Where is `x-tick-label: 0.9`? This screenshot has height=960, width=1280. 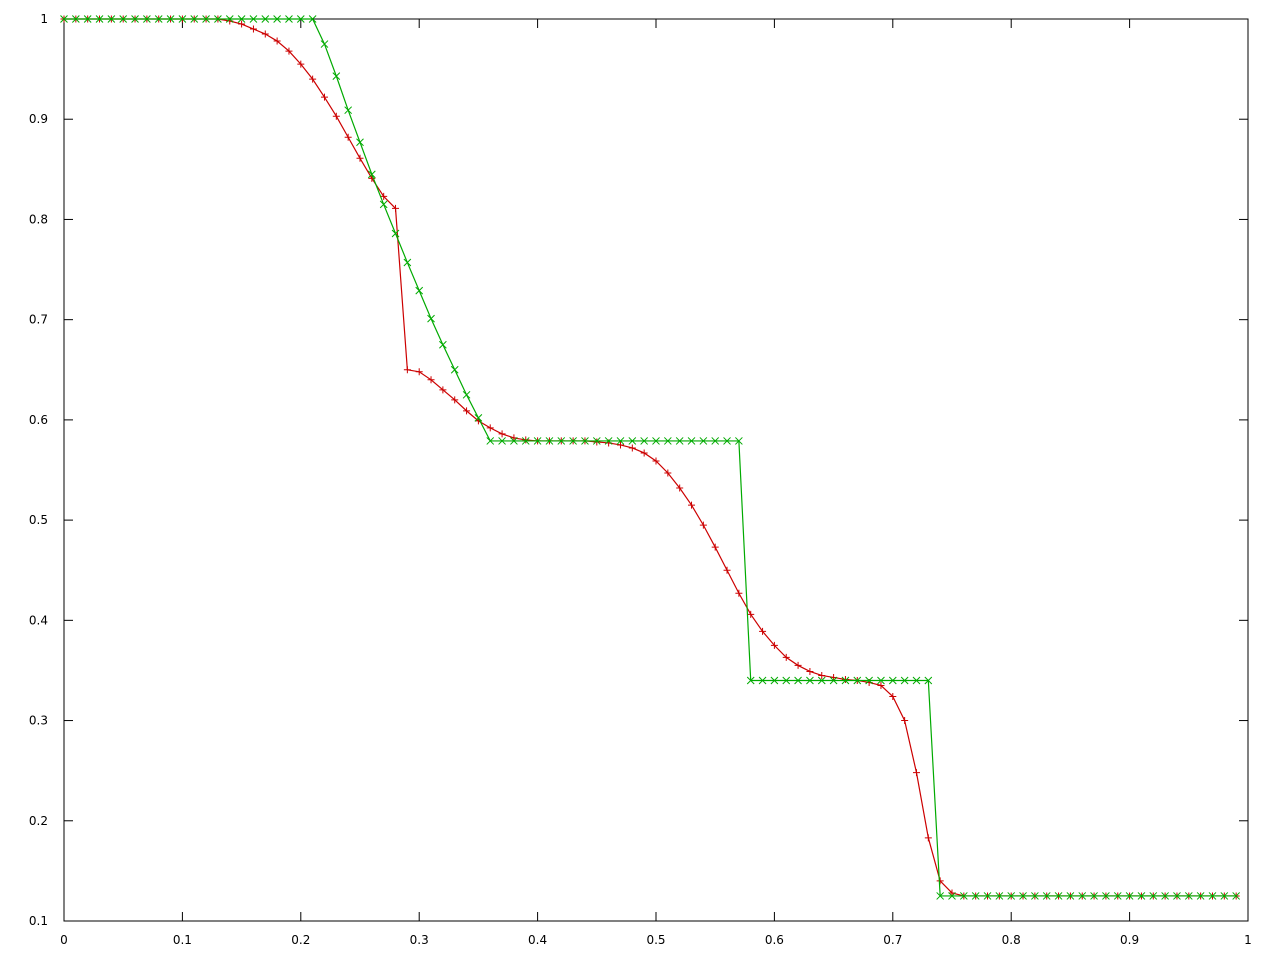 x-tick-label: 0.9 is located at coordinates (1129, 940).